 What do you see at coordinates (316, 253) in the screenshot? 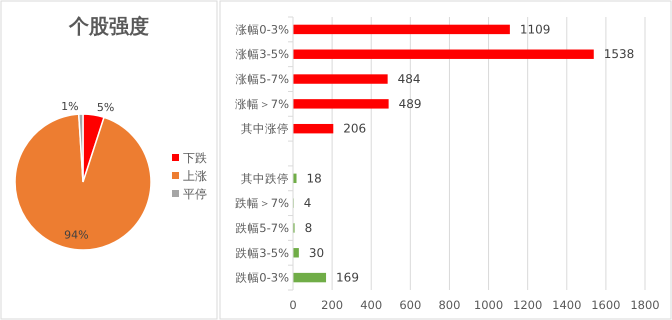
I see `data-label: 30` at bounding box center [316, 253].